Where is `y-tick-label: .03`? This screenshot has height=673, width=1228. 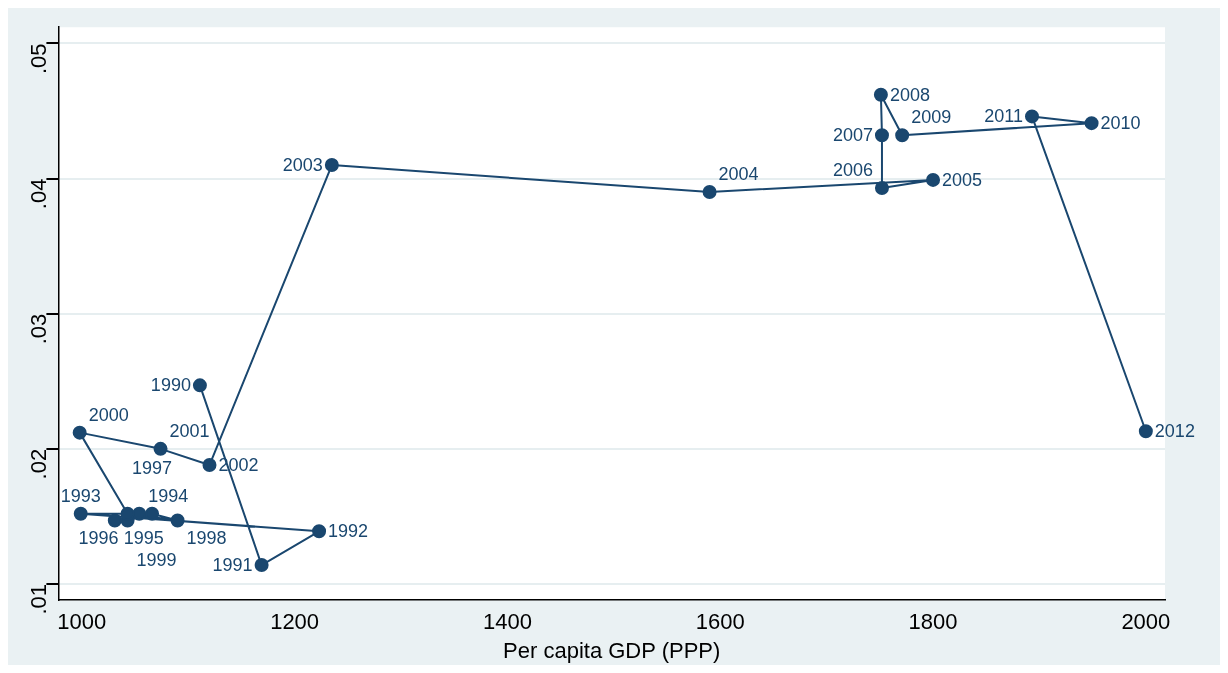
y-tick-label: .03 is located at coordinates (39, 329).